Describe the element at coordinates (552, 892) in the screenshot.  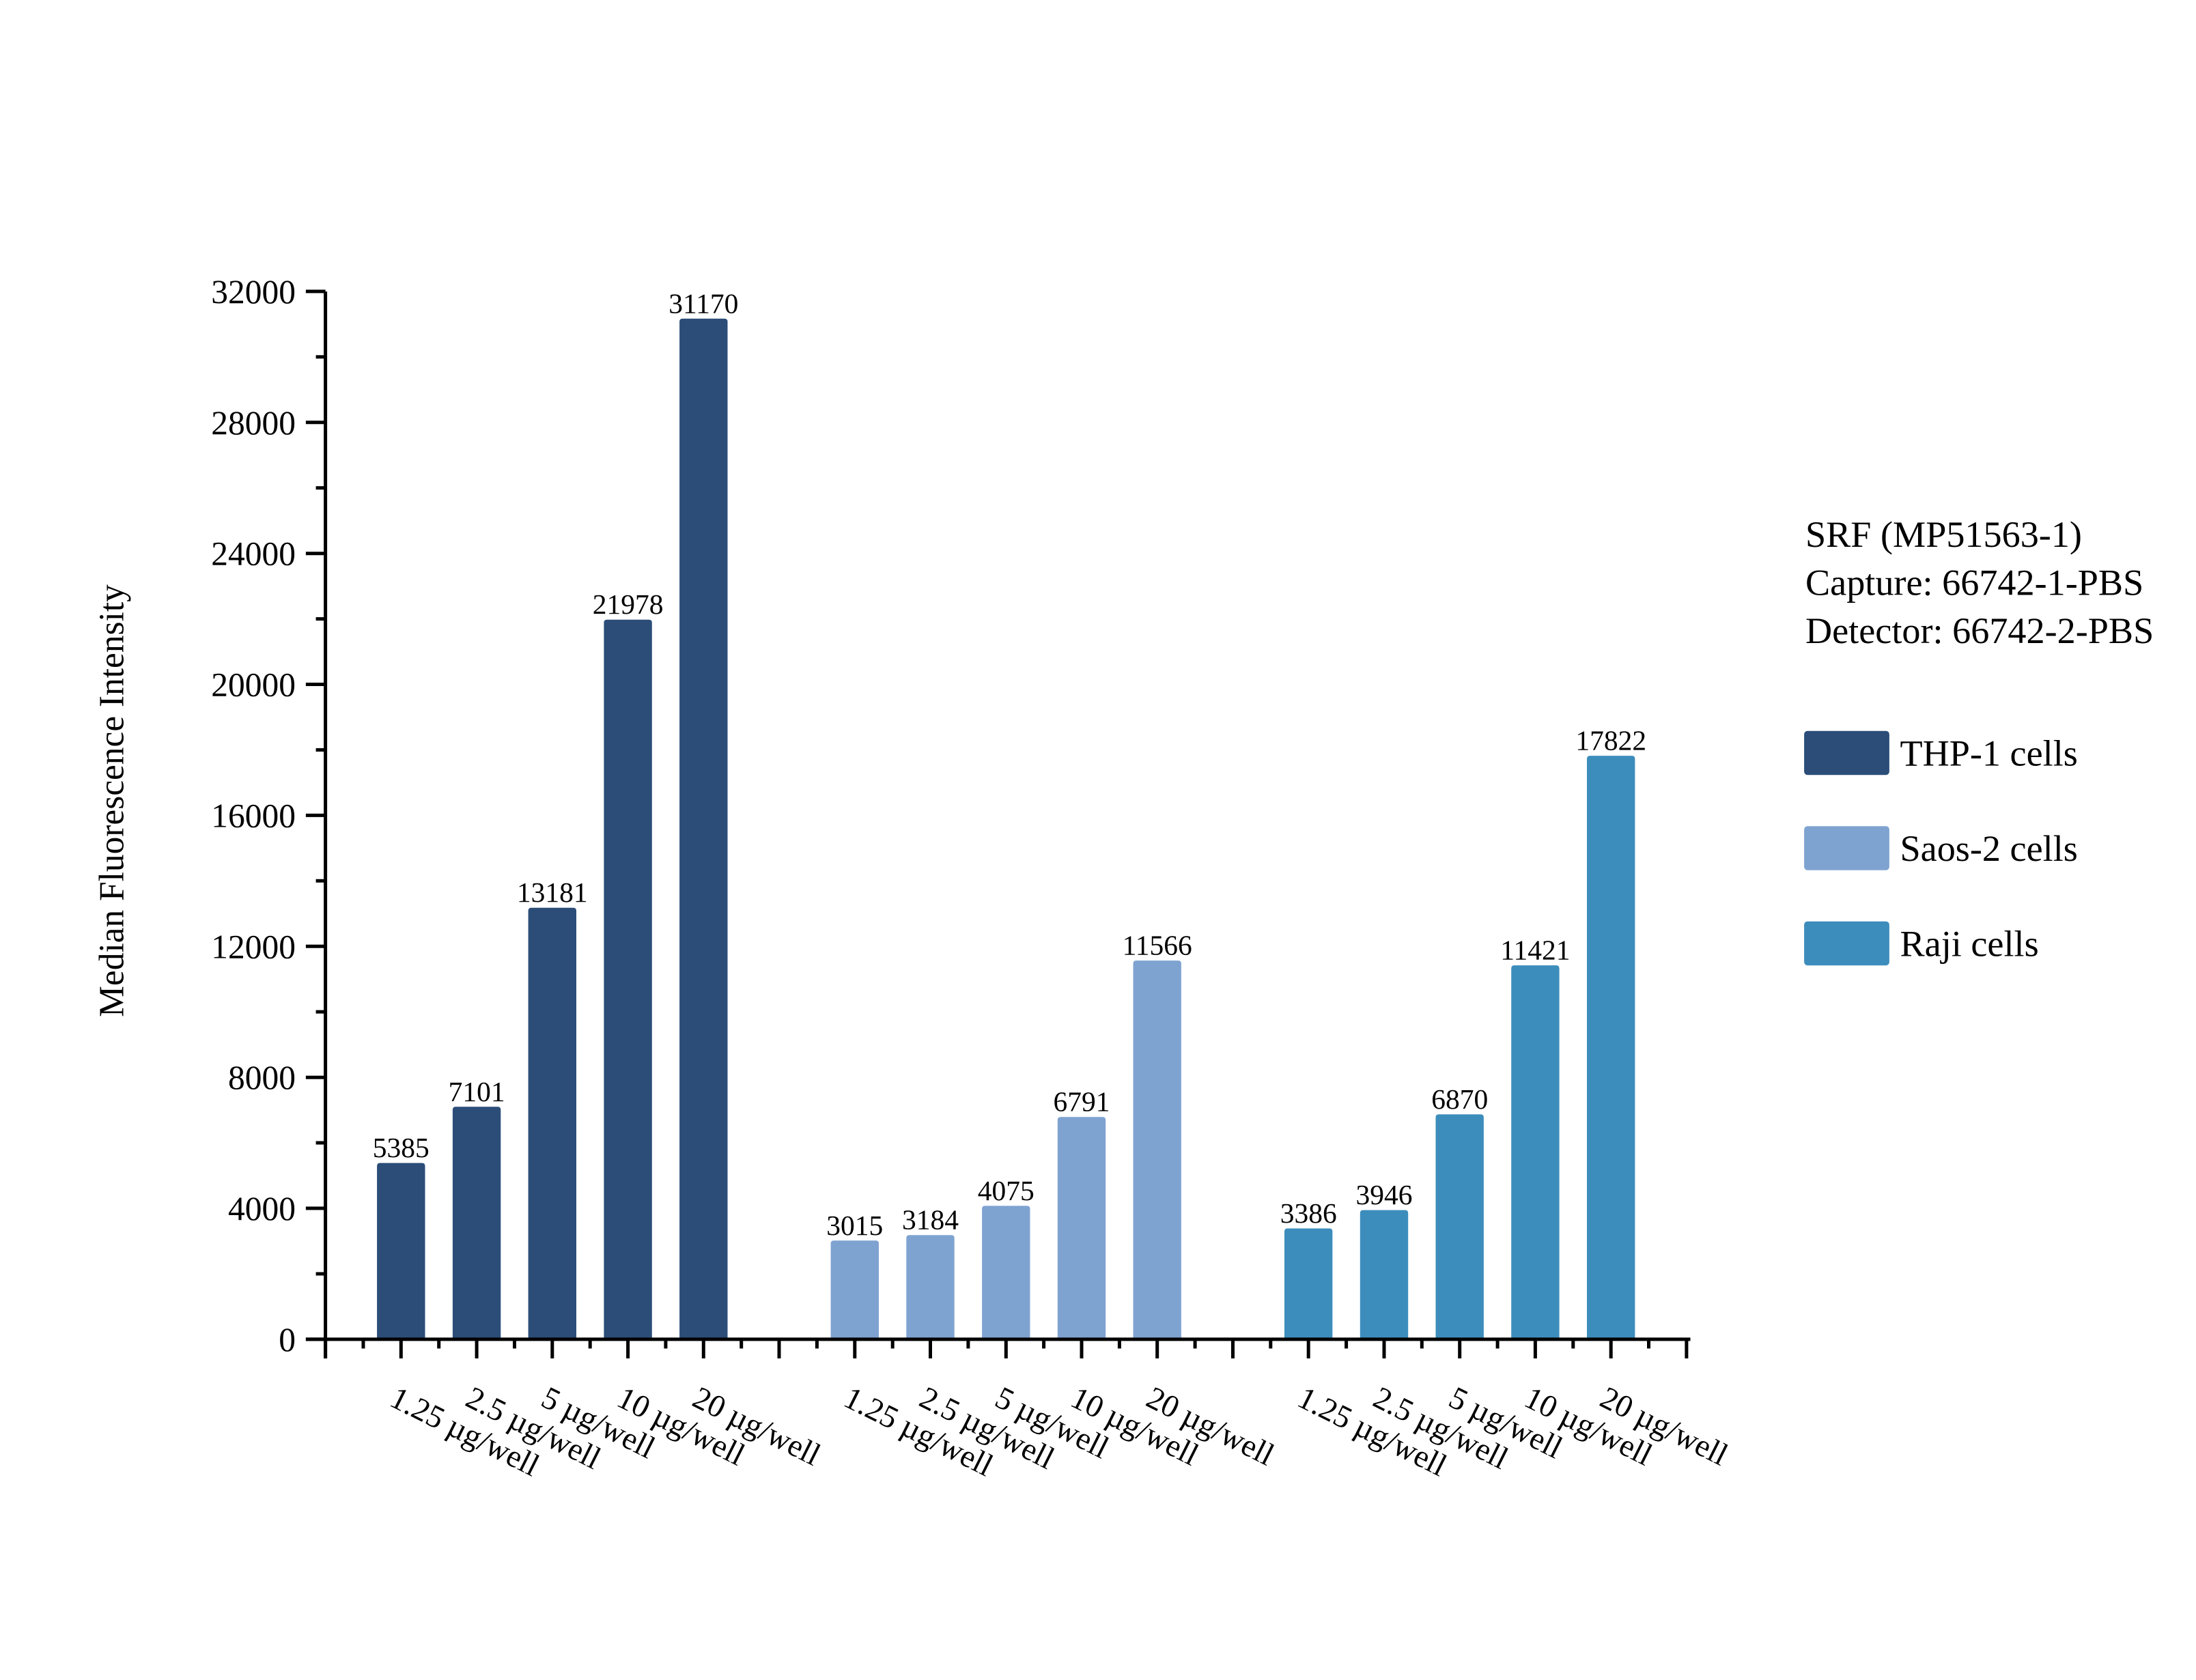
I see `svg-text: 13181` at that location.